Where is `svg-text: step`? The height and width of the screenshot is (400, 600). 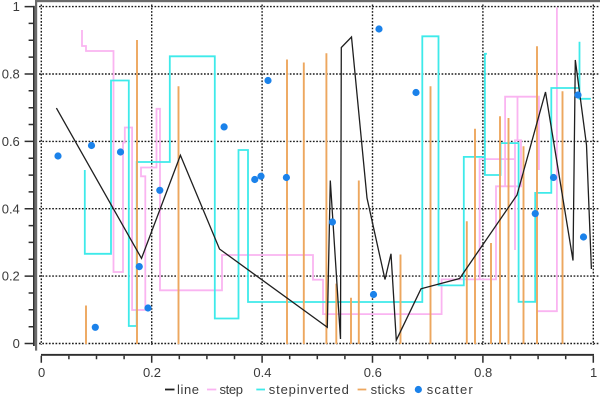 svg-text: step is located at coordinates (232, 389).